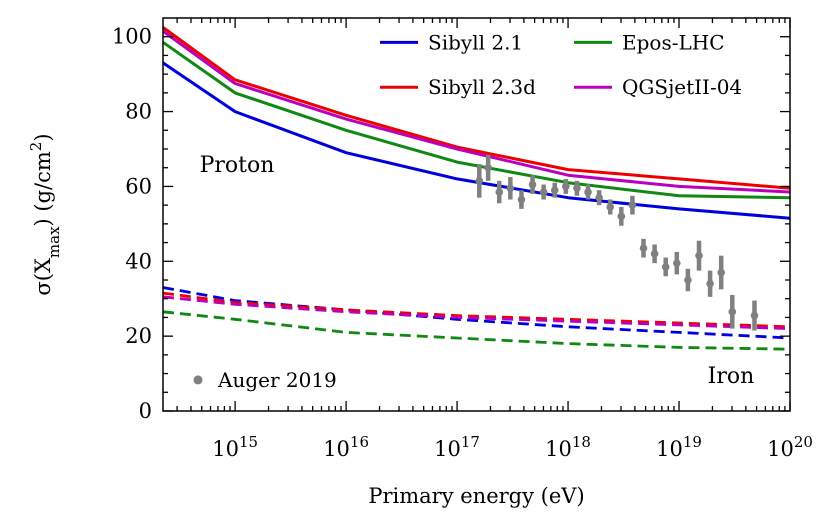 This screenshot has height=514, width=832. I want to click on x-tick-label-1e16: 1016, so click(346, 447).